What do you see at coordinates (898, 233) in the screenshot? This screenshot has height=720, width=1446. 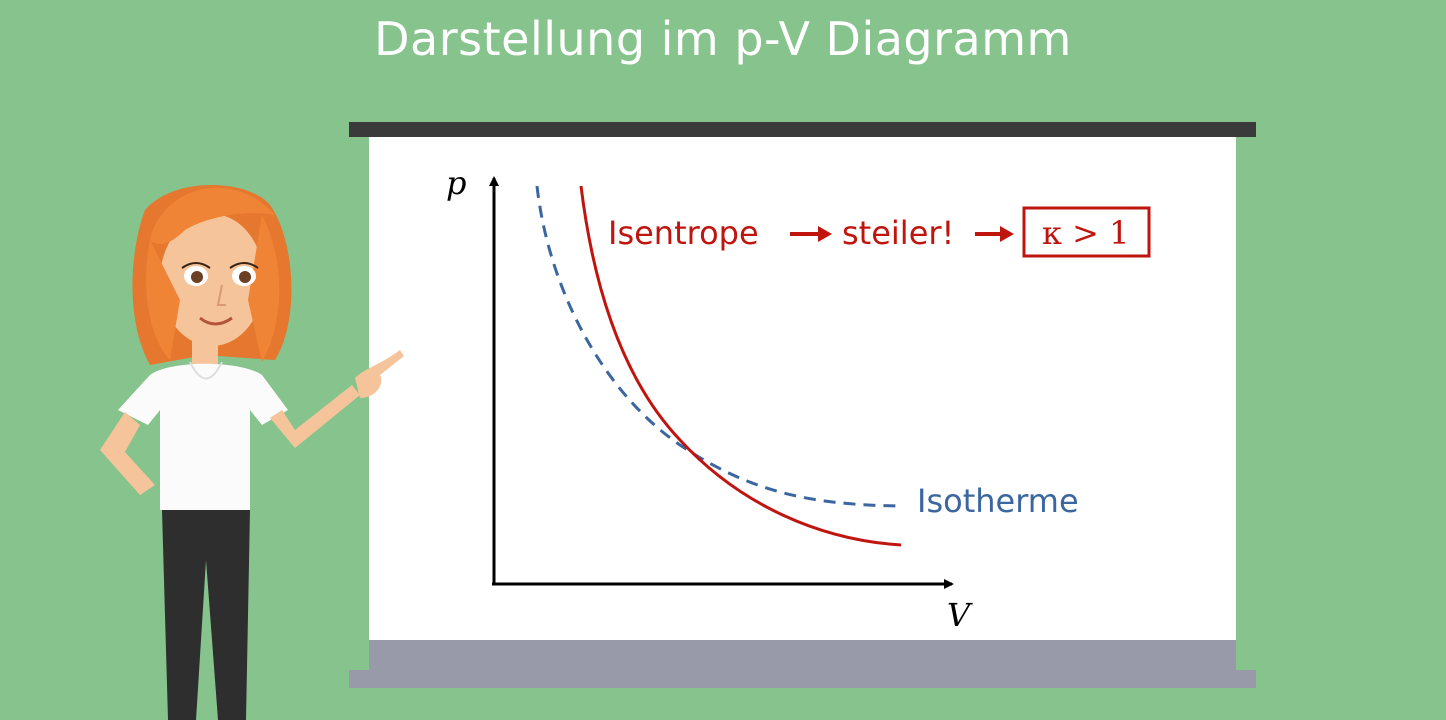 I see `steiler-label: steiler!` at bounding box center [898, 233].